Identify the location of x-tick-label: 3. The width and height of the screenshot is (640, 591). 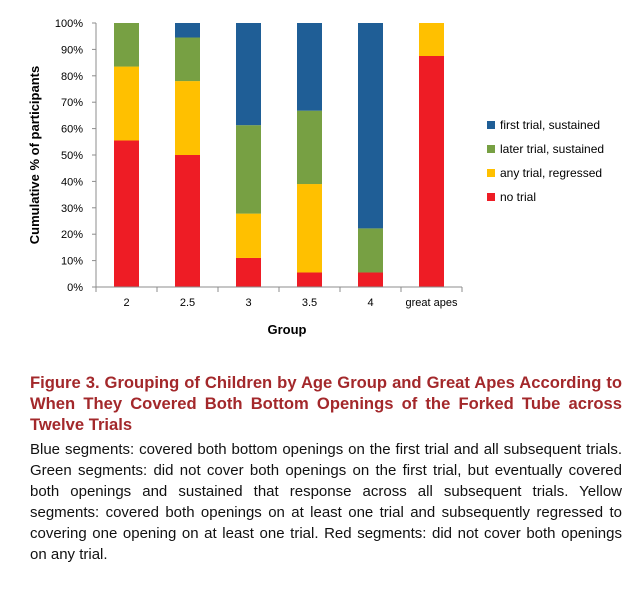
(248, 303).